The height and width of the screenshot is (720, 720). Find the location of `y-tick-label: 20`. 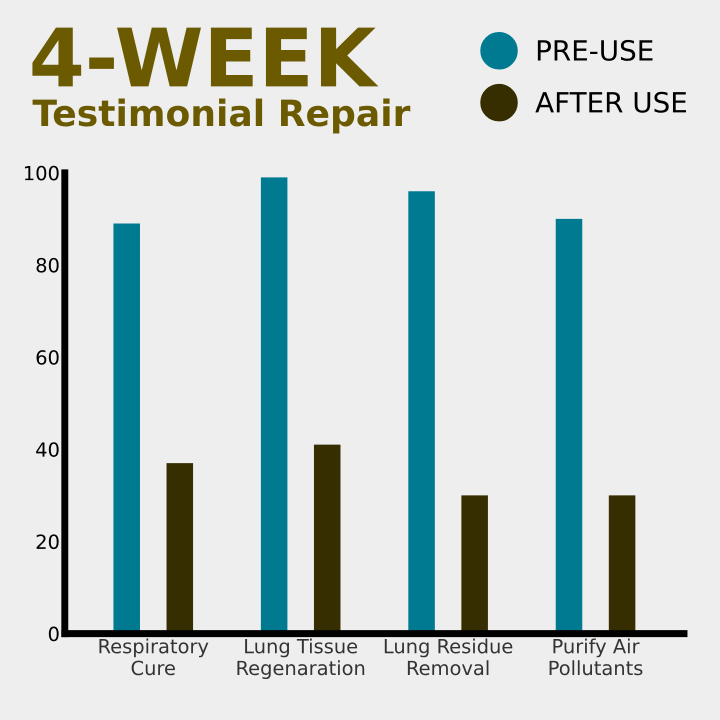

y-tick-label: 20 is located at coordinates (47, 542).